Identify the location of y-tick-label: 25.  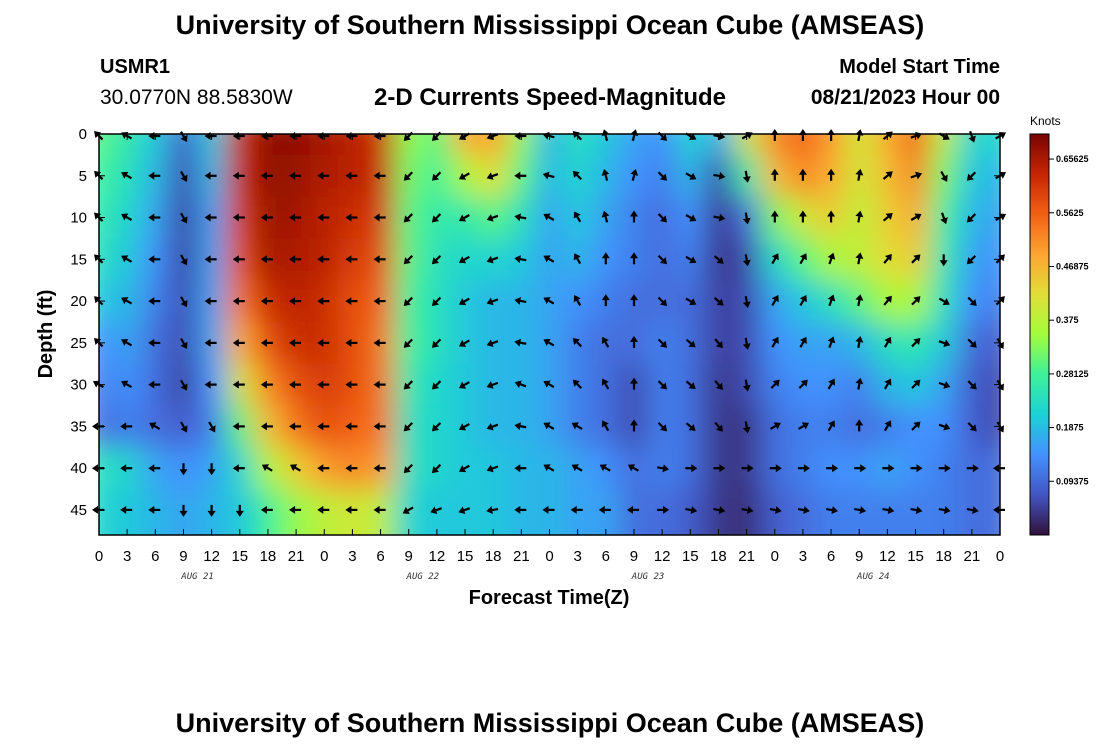
(78, 343).